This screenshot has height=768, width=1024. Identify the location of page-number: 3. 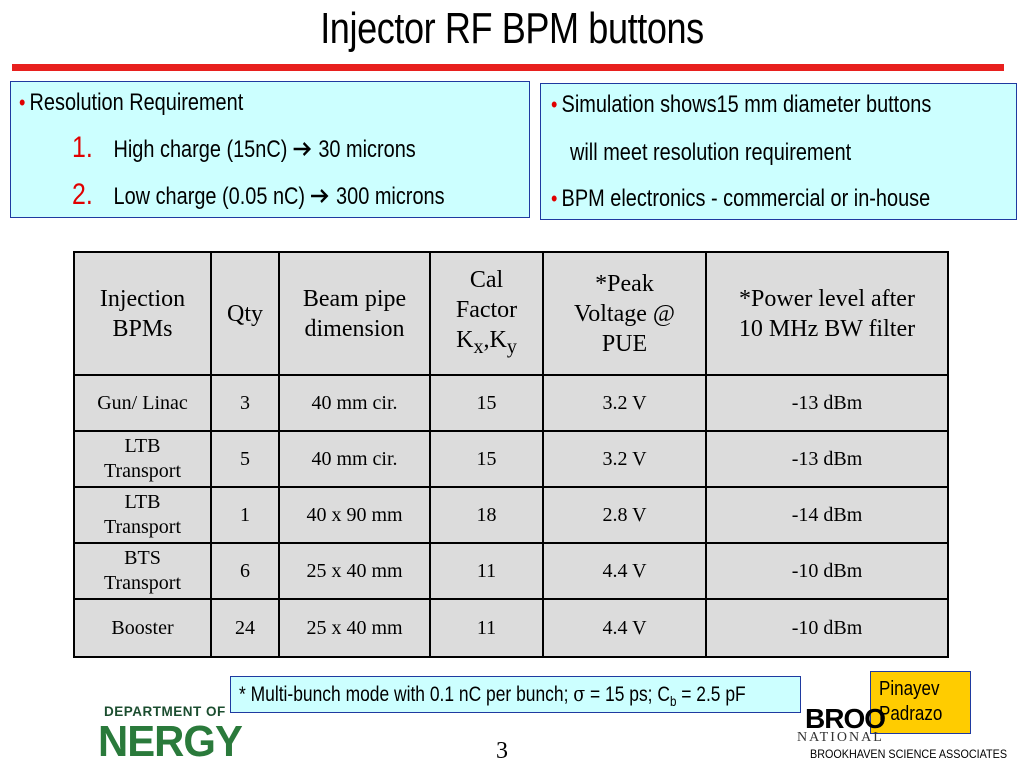
(502, 751).